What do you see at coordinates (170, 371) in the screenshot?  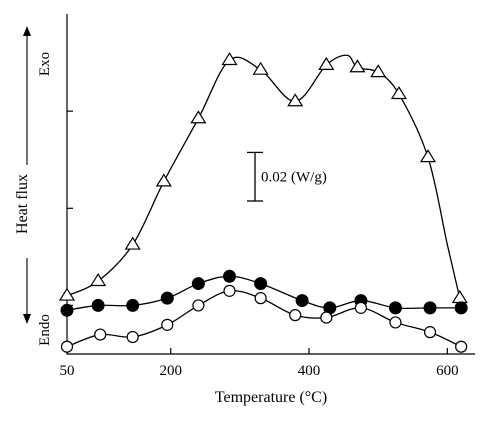 I see `x-tick-label: 200` at bounding box center [170, 371].